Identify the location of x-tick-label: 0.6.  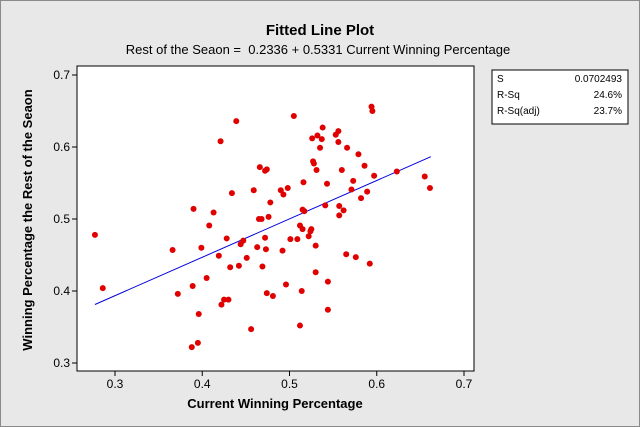
(376, 384).